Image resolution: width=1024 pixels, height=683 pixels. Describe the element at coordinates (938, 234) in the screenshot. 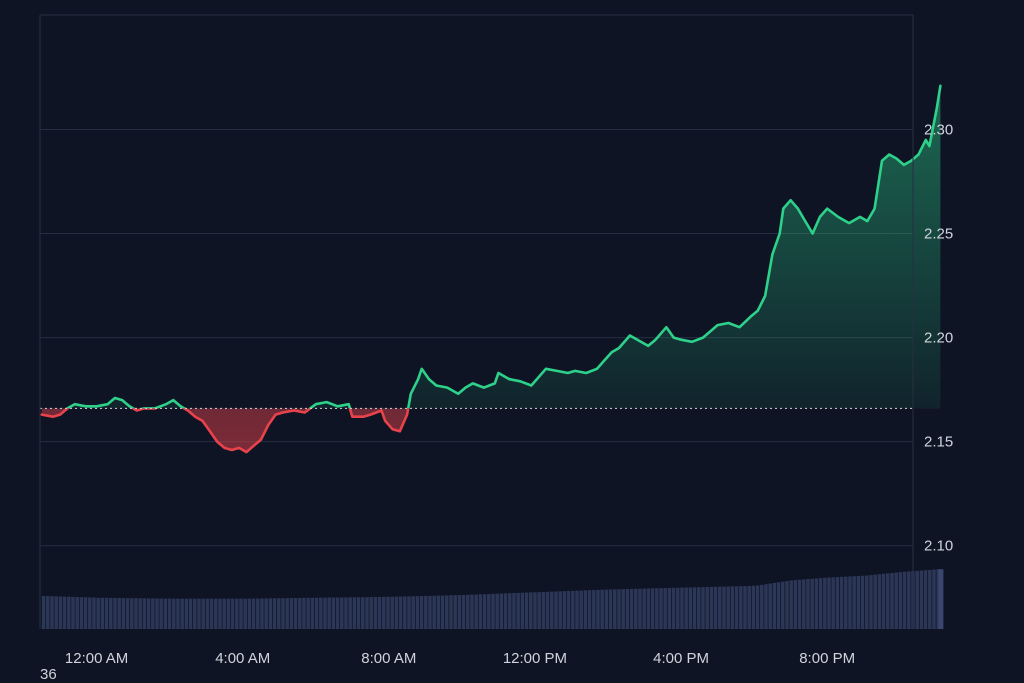

I see `y-tick-label: 2.25` at that location.